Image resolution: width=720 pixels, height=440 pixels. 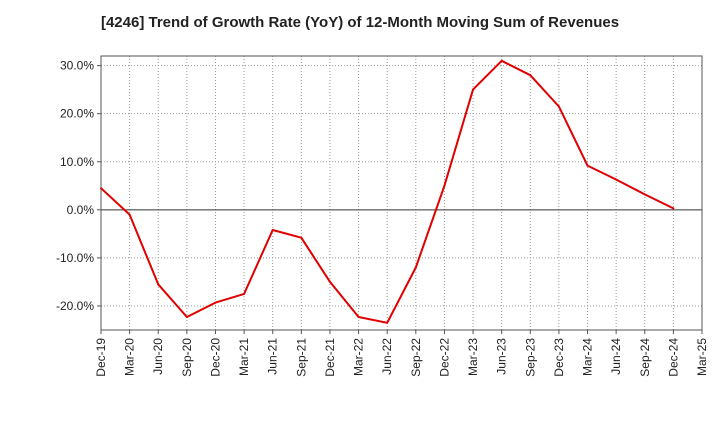 I want to click on x-tick-label: Jun-20, so click(x=158, y=356).